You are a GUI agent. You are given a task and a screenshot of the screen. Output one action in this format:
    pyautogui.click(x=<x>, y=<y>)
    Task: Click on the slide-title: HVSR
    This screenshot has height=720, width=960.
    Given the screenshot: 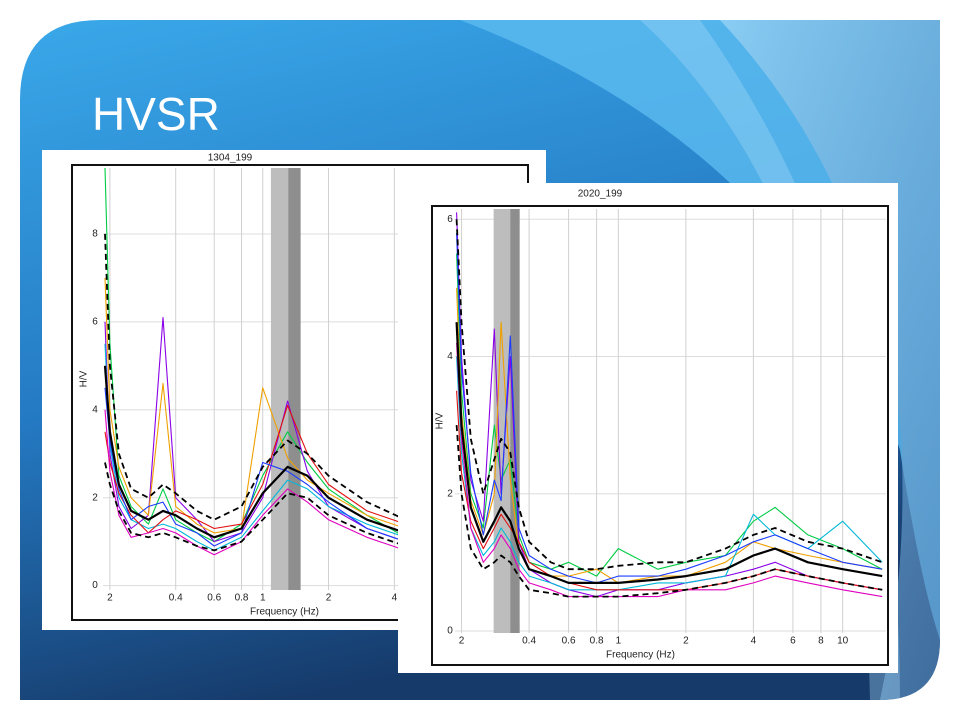 What is the action you would take?
    pyautogui.click(x=156, y=114)
    